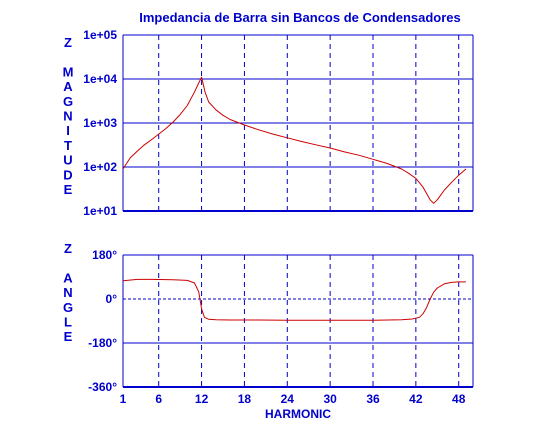 The height and width of the screenshot is (440, 560). I want to click on mag-tick-label: 1e+05, so click(100, 35).